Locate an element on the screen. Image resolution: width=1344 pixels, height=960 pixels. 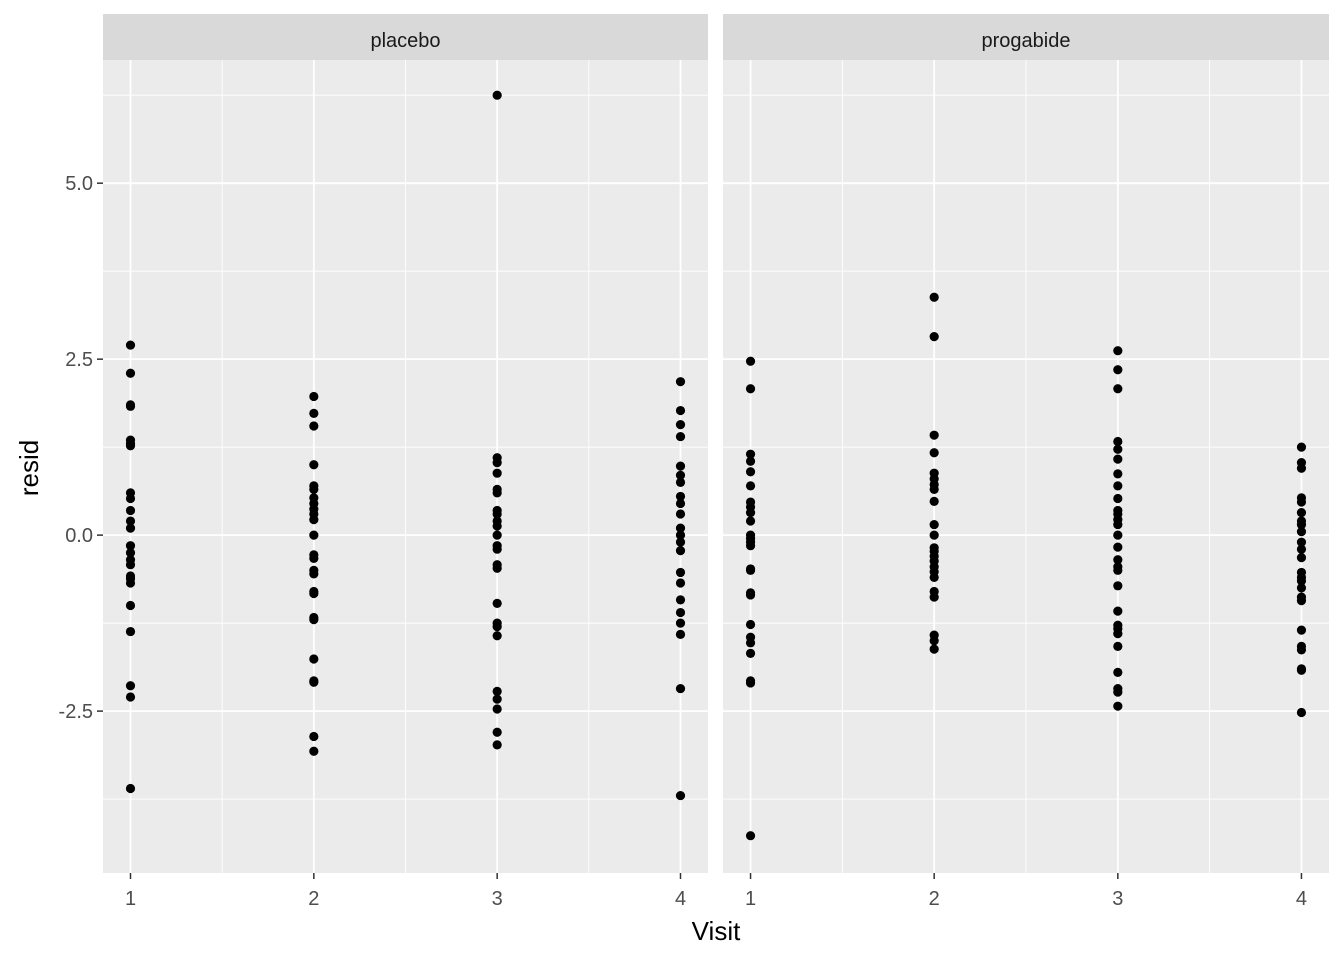
facet-strip-background is located at coordinates (405, 37).